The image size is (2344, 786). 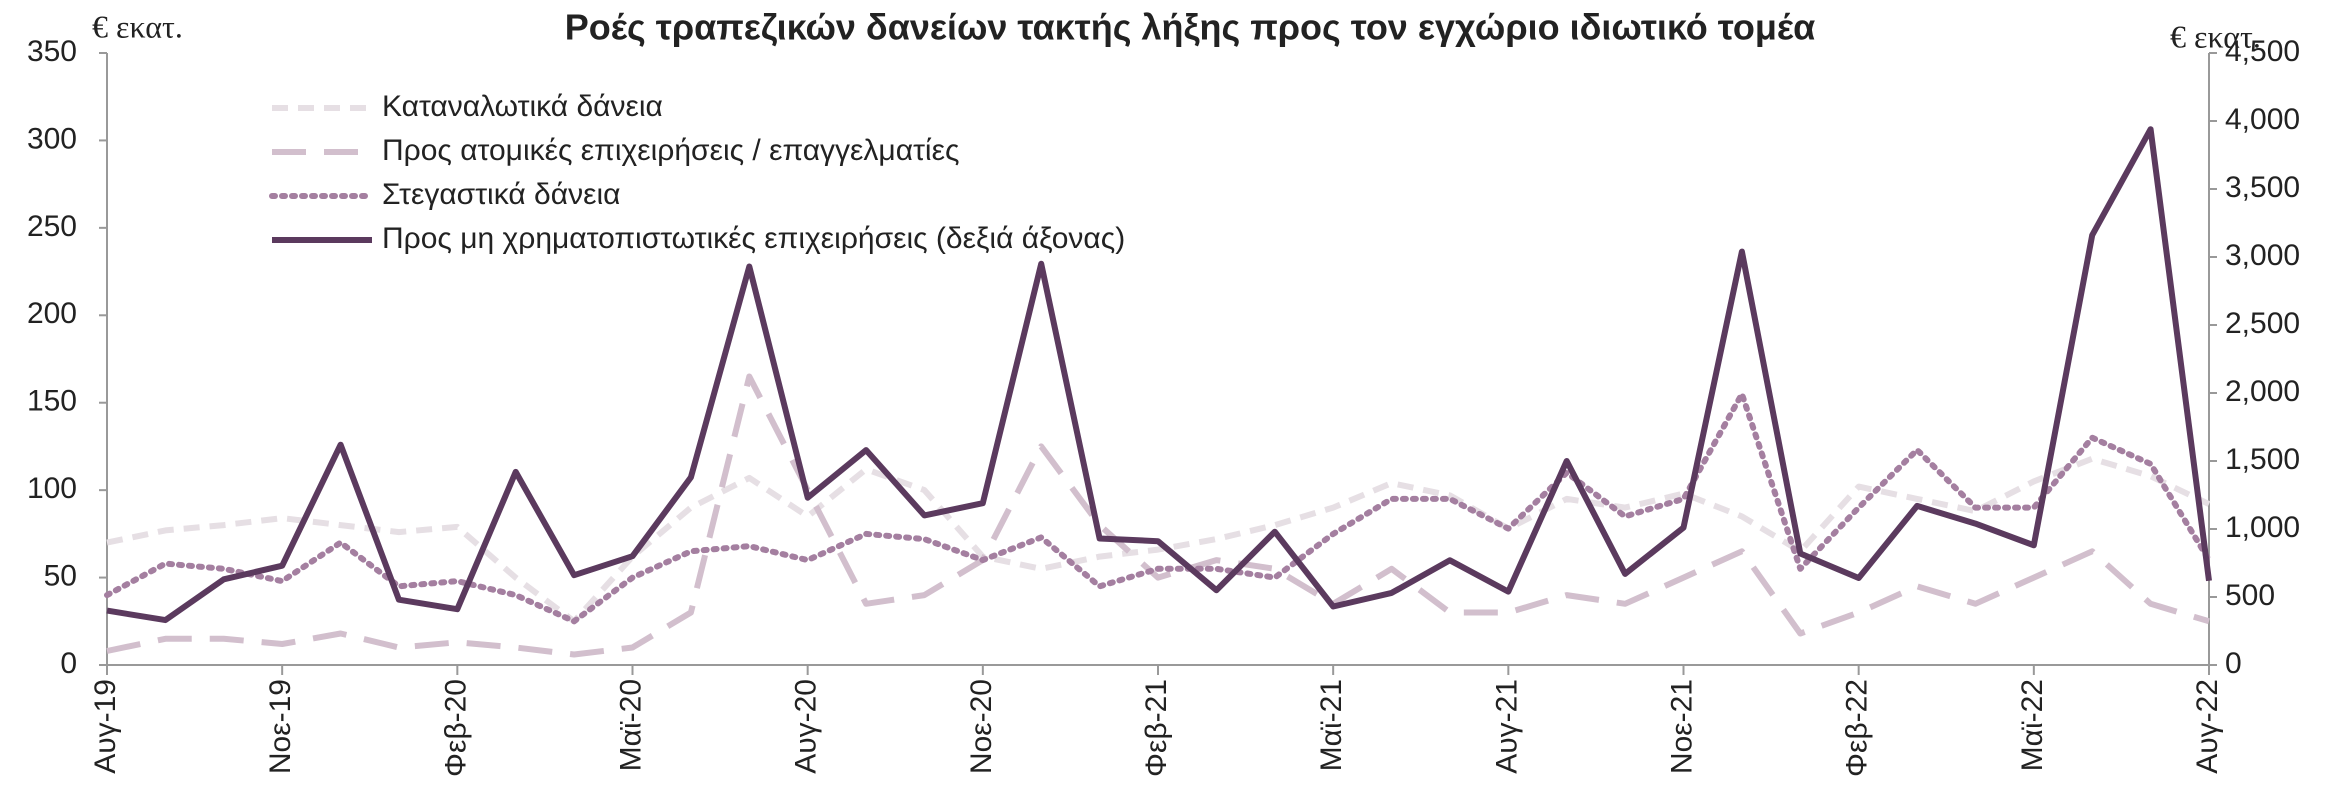 I want to click on y2-tick-label: 2,000, so click(x=2262, y=391).